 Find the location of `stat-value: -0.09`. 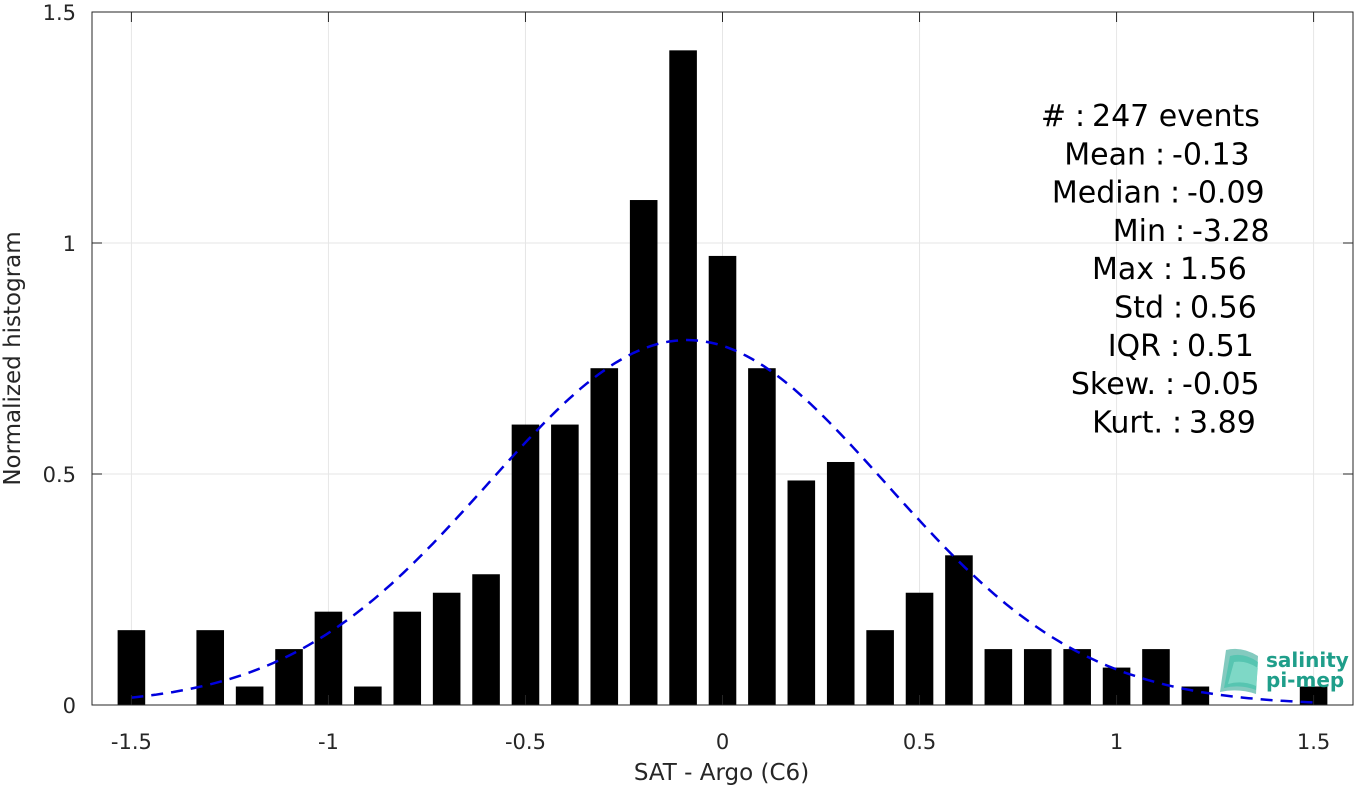

stat-value: -0.09 is located at coordinates (1226, 193).